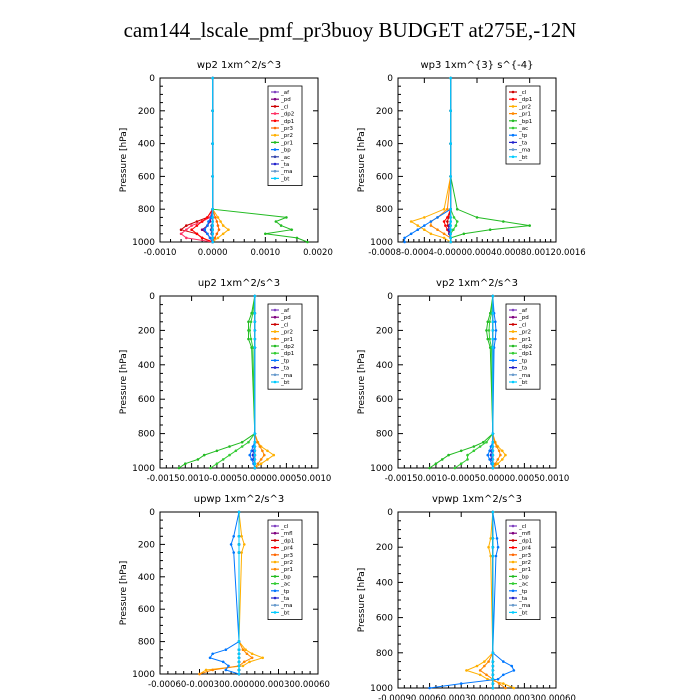 The image size is (700, 700). Describe the element at coordinates (287, 129) in the screenshot. I see `legend-label: _pr3` at that location.